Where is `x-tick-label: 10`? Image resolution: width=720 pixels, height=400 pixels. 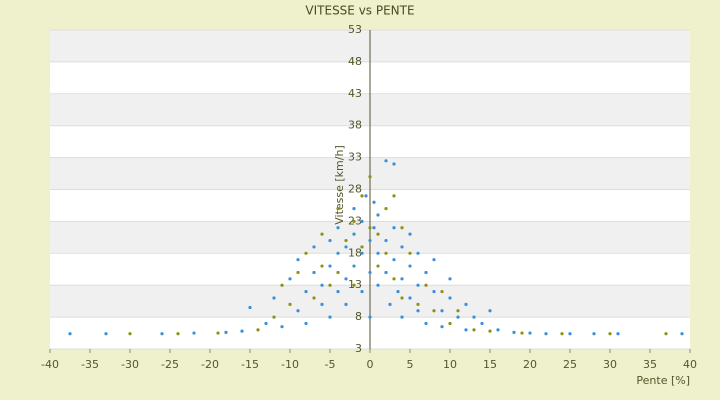 x-tick-label: 10 is located at coordinates (450, 364).